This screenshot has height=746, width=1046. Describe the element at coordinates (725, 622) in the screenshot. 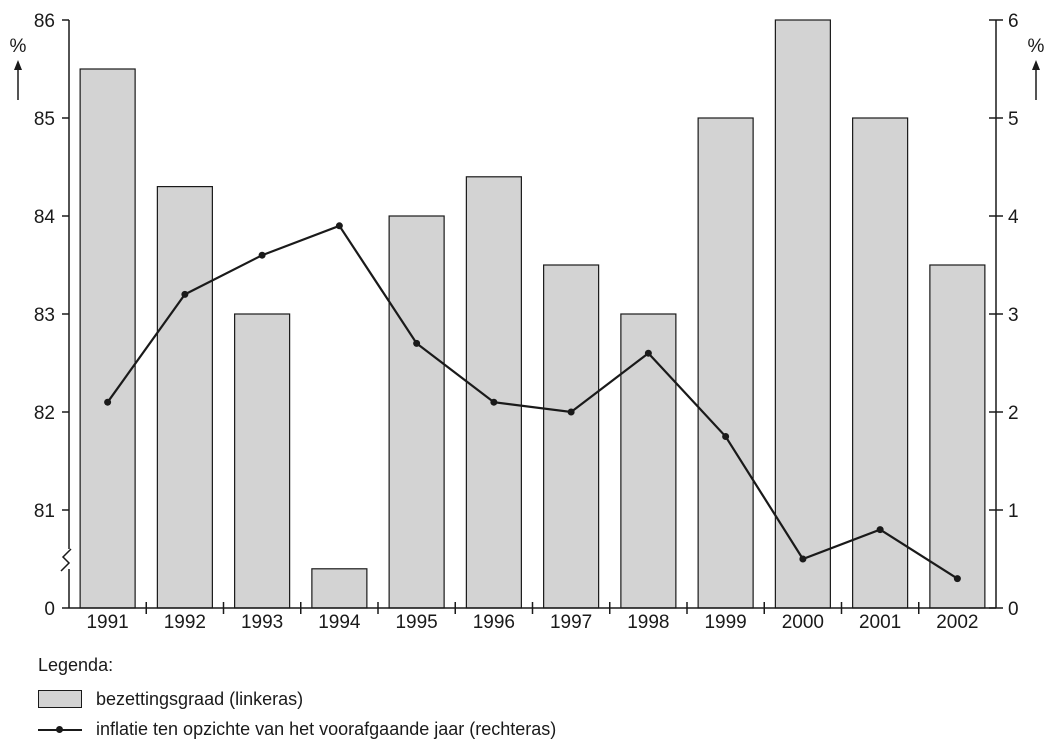

I see `x-tick-label: 1999` at that location.